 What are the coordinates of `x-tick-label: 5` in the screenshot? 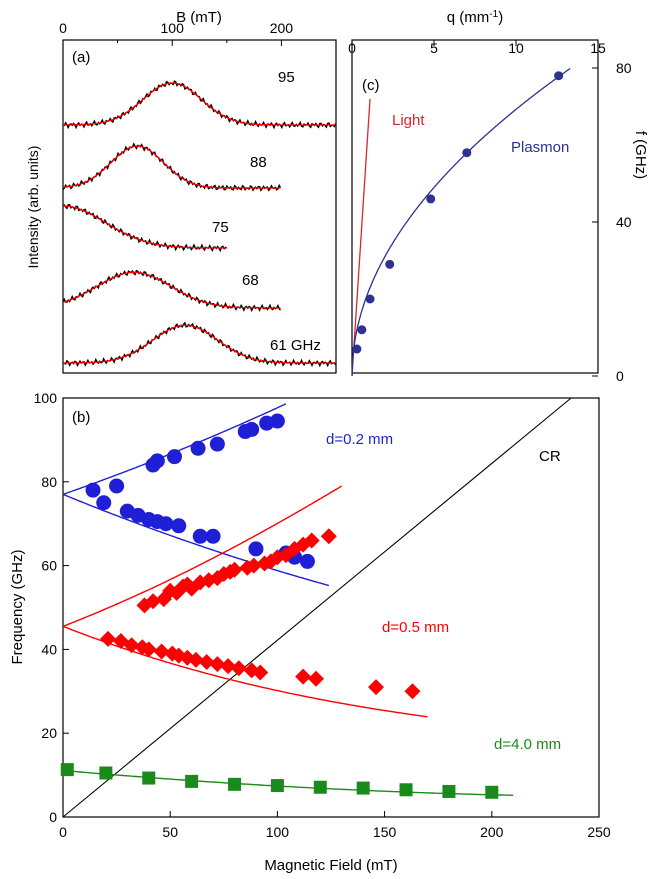 It's located at (434, 48).